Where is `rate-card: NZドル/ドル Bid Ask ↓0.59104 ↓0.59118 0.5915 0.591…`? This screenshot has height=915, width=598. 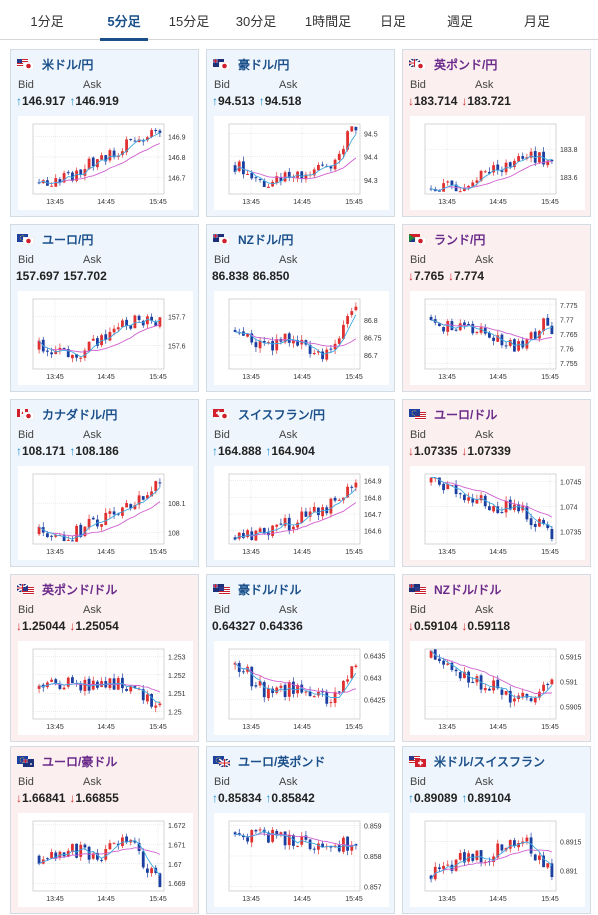 rate-card: NZドル/ドル Bid Ask ↓0.59104 ↓0.59118 0.5915 0.591… is located at coordinates (496, 658).